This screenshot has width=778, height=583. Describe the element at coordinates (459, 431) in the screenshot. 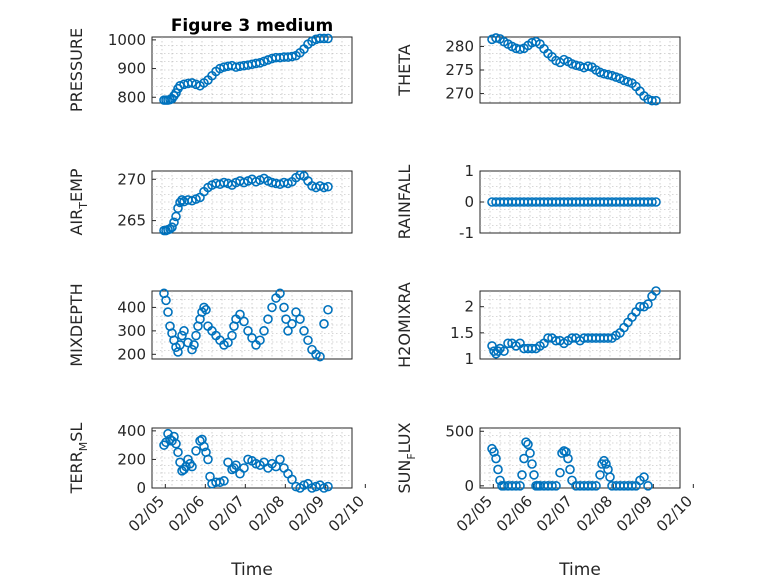

I see `y-tick-label: 500` at that location.